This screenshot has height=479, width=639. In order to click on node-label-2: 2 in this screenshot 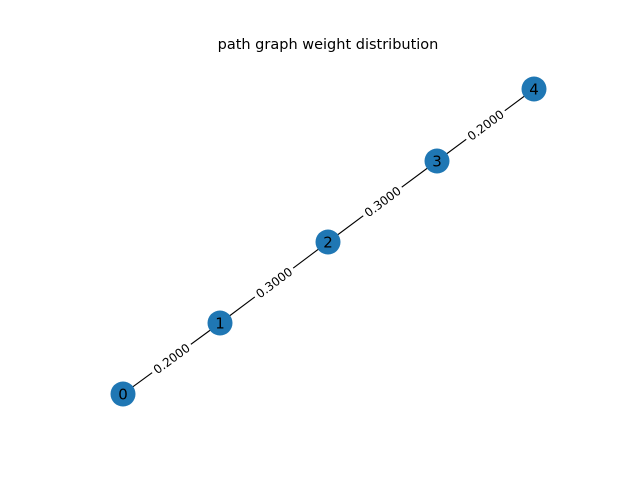, I will do `click(328, 243)`.